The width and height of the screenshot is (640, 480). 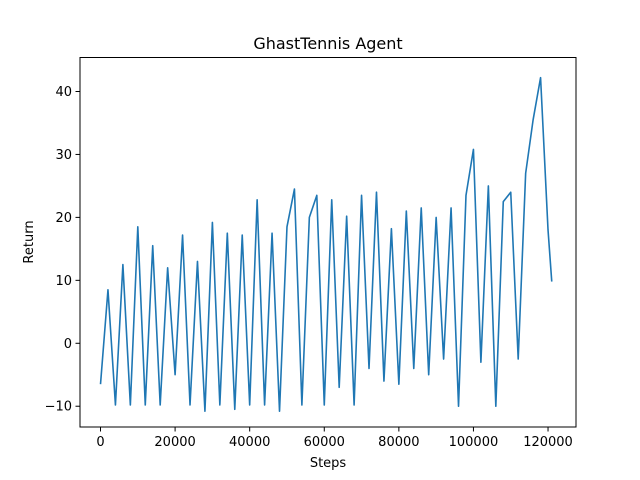 I want to click on y-tick-label: 20, so click(x=63, y=218).